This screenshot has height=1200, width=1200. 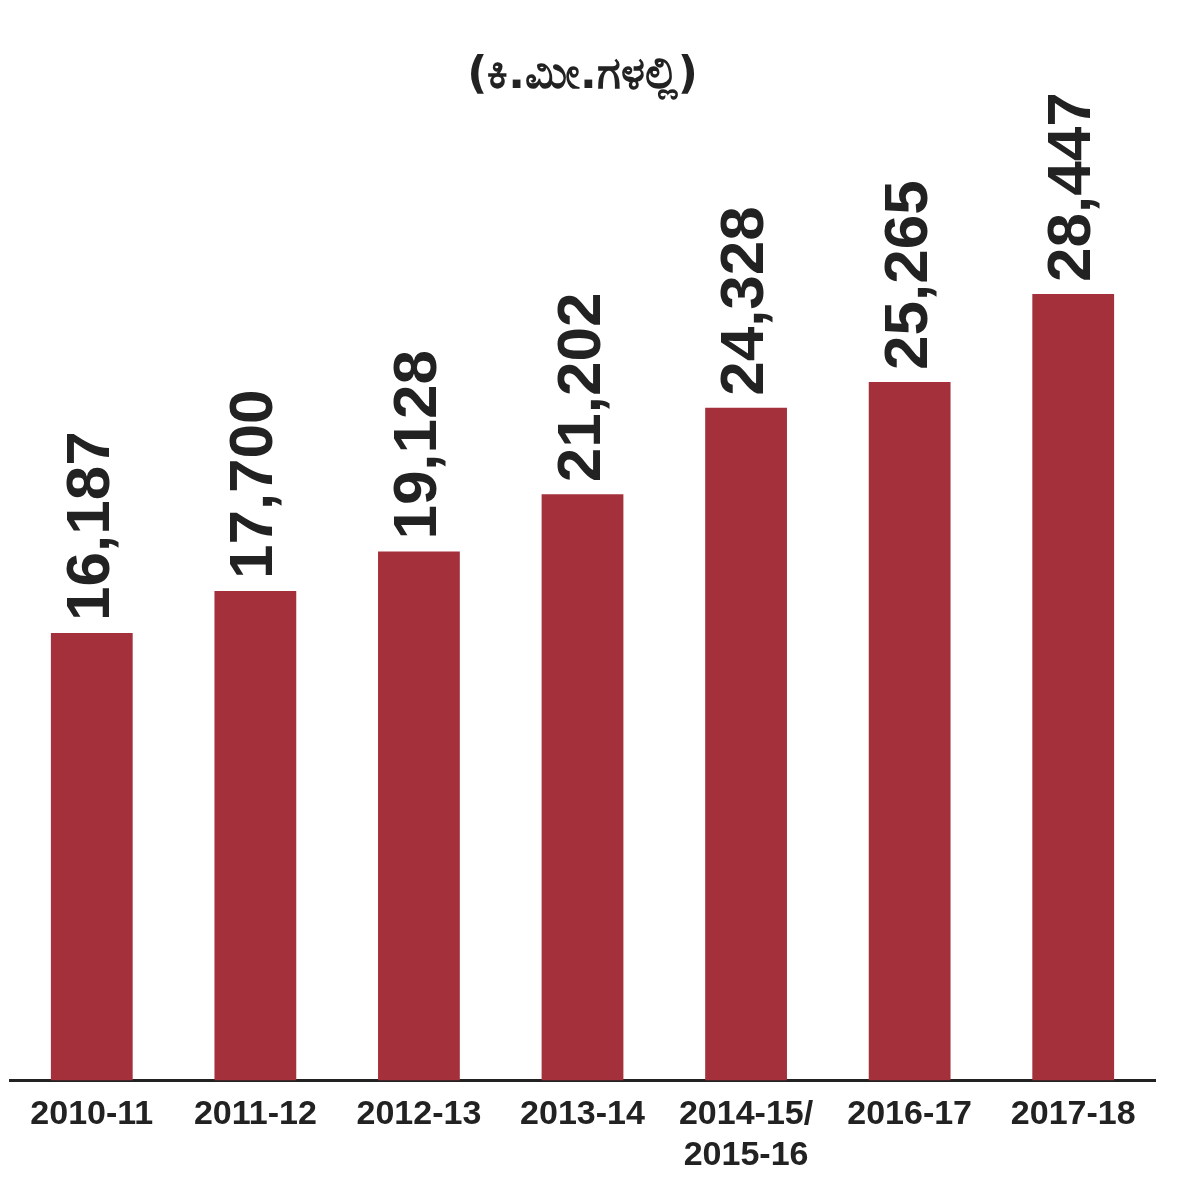 I want to click on data-label: 25,265, so click(x=905, y=275).